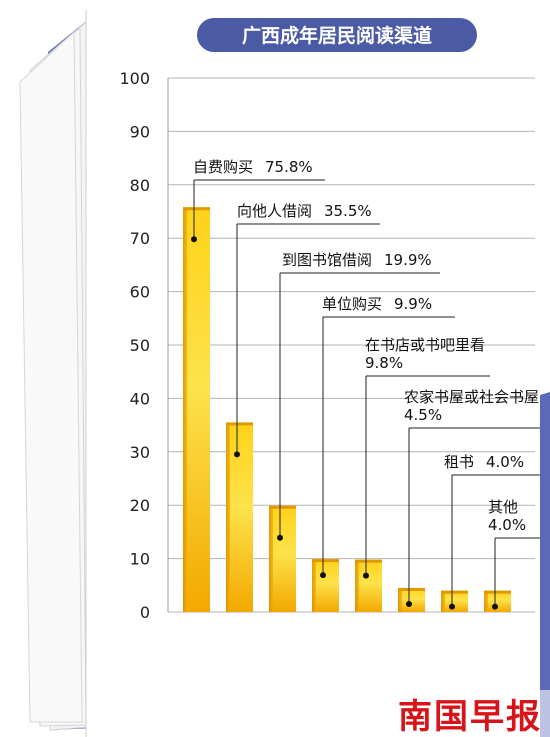  What do you see at coordinates (140, 345) in the screenshot?
I see `y-tick-label: 50` at bounding box center [140, 345].